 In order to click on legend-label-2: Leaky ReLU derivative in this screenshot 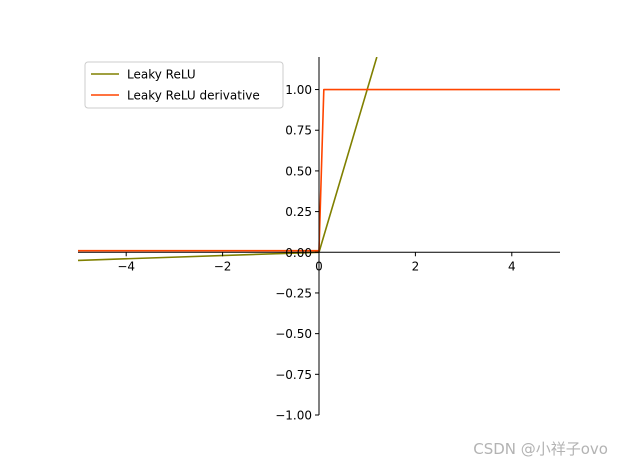, I will do `click(193, 96)`.